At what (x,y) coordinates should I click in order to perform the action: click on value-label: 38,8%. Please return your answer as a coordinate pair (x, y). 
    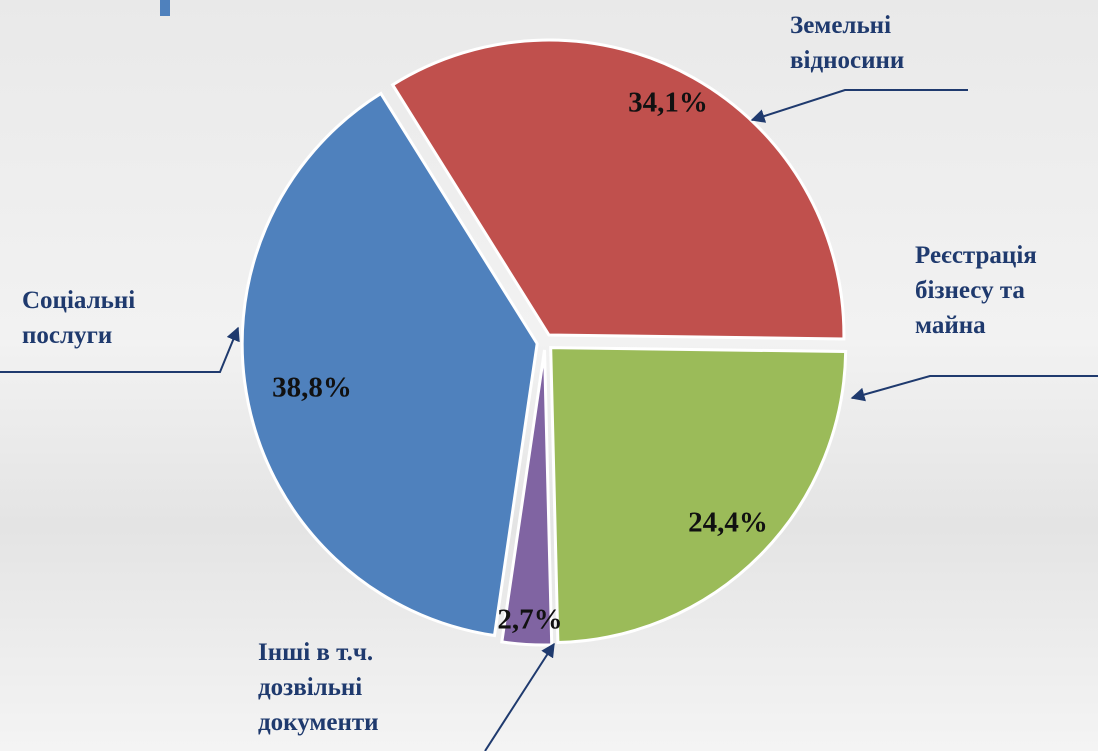
    Looking at the image, I should click on (312, 388).